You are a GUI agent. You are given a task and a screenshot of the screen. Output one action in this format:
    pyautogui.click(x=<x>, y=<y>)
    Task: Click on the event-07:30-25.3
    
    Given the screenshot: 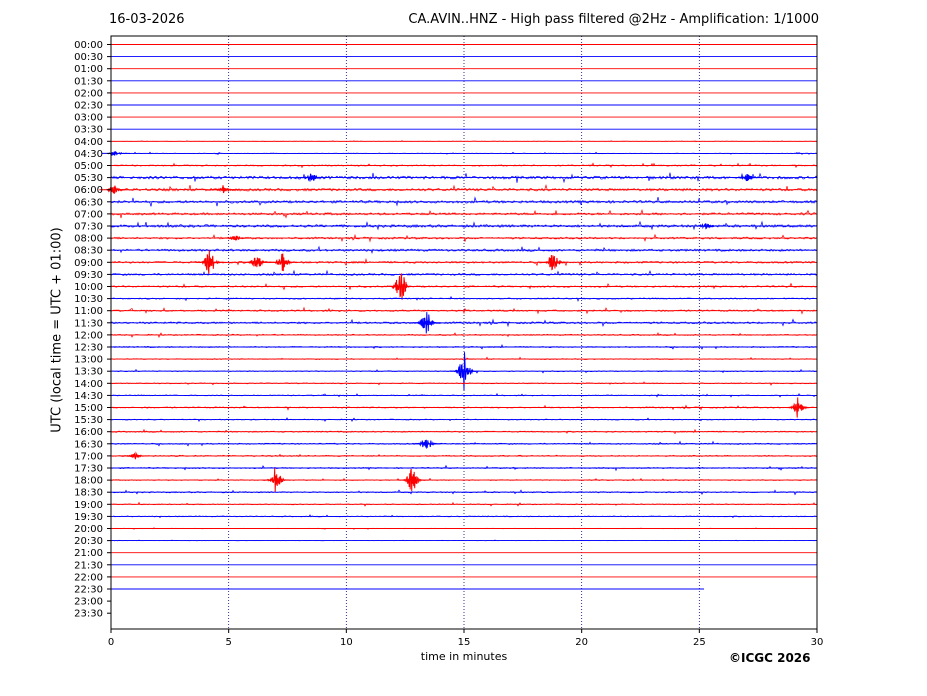 What is the action you would take?
    pyautogui.click(x=706, y=226)
    